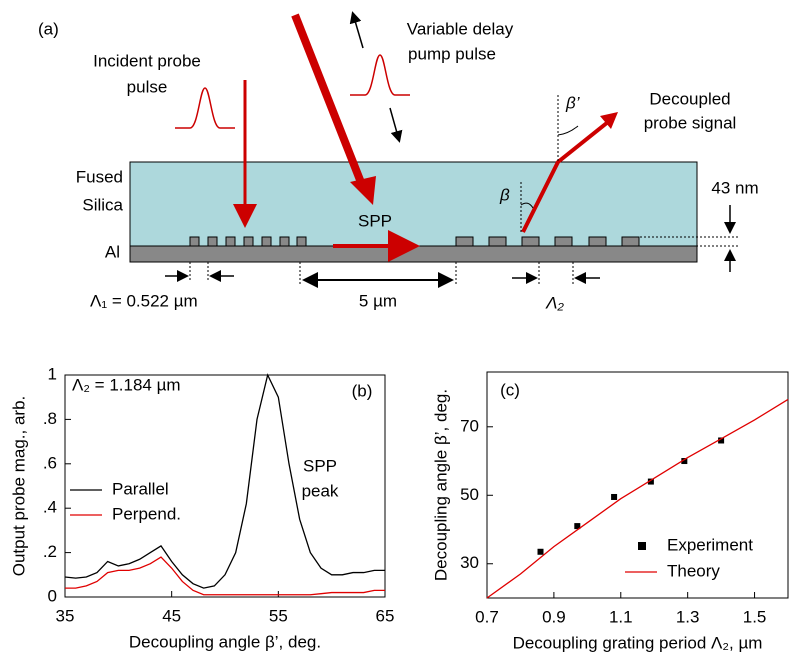 The height and width of the screenshot is (664, 790). What do you see at coordinates (362, 390) in the screenshot?
I see `annotation: (b)` at bounding box center [362, 390].